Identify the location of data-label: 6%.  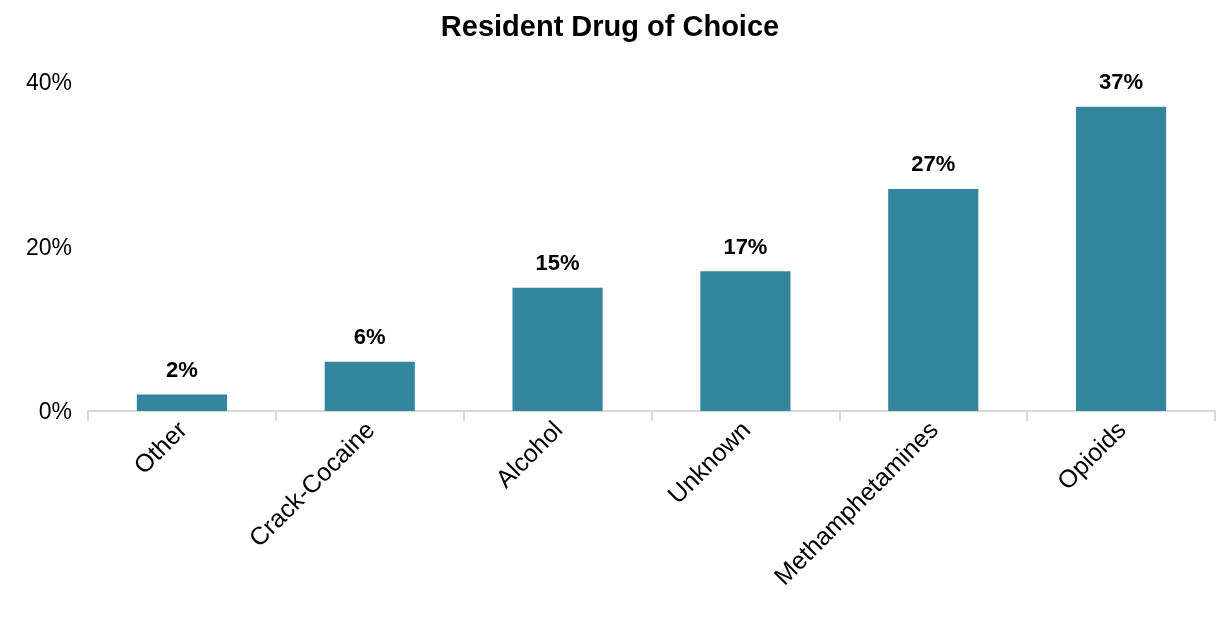
(369, 337).